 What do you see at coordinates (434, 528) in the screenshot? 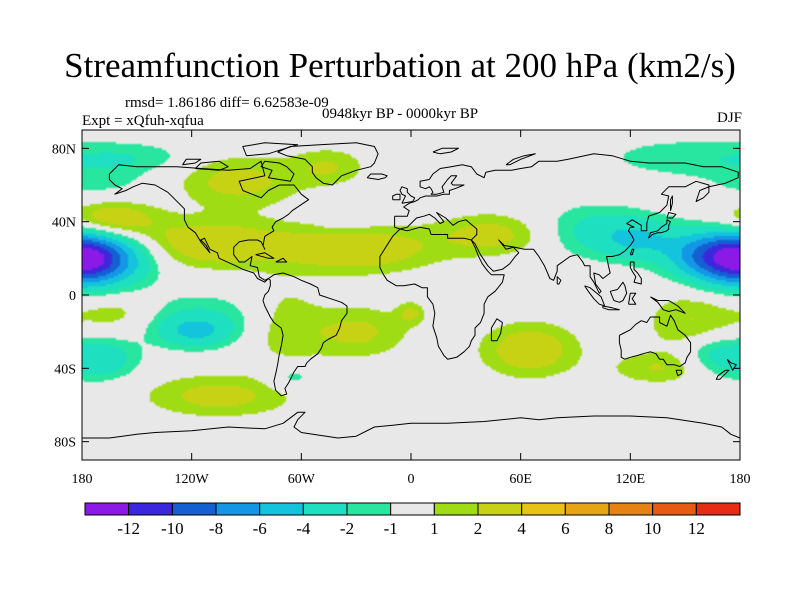
I see `colorbar-label: 1` at bounding box center [434, 528].